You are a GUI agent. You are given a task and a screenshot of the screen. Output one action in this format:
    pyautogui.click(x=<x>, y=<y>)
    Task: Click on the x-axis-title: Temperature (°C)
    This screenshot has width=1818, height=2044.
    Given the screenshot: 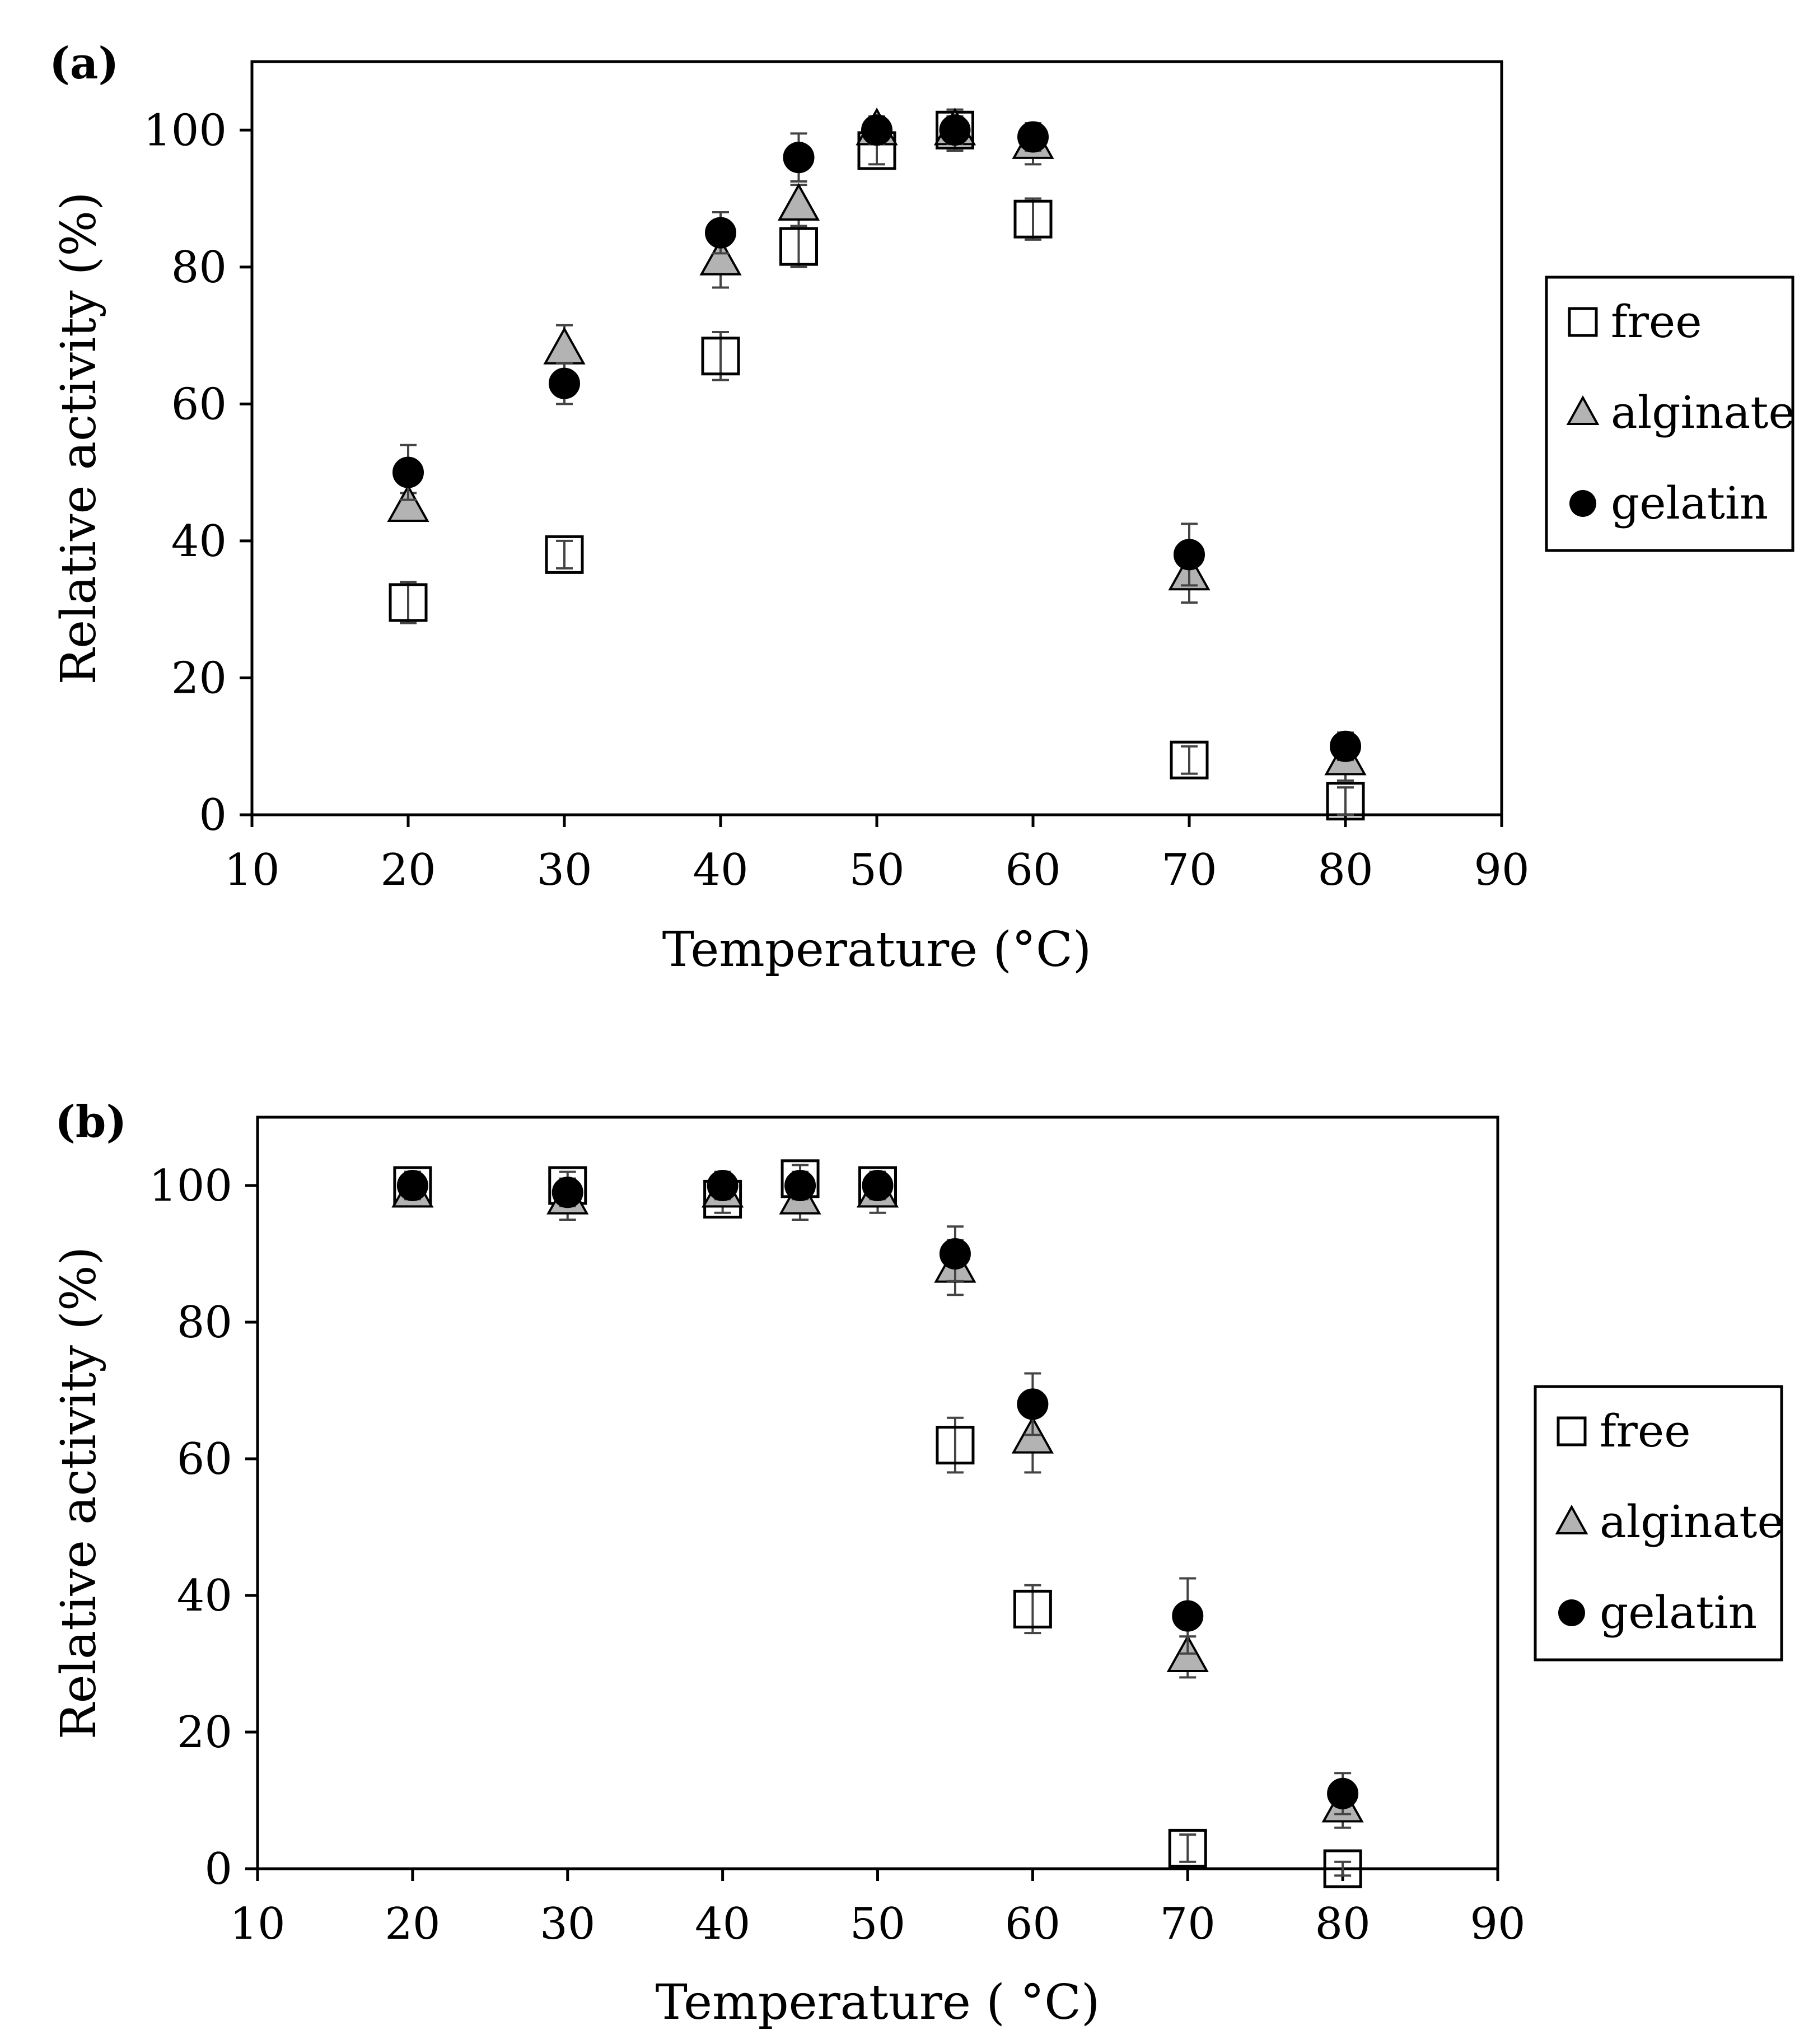 What is the action you would take?
    pyautogui.click(x=877, y=950)
    